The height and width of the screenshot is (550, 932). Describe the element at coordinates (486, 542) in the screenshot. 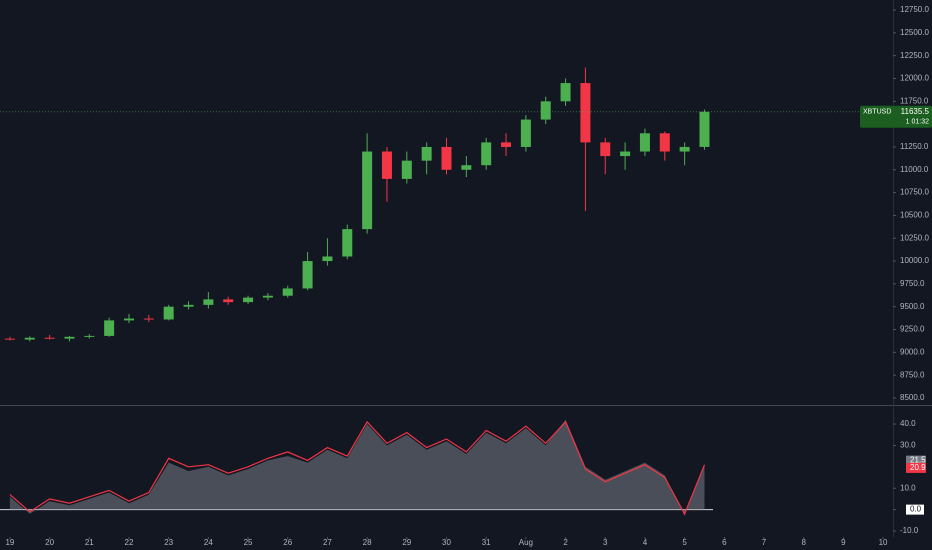

I see `x-tick-label: 31` at that location.